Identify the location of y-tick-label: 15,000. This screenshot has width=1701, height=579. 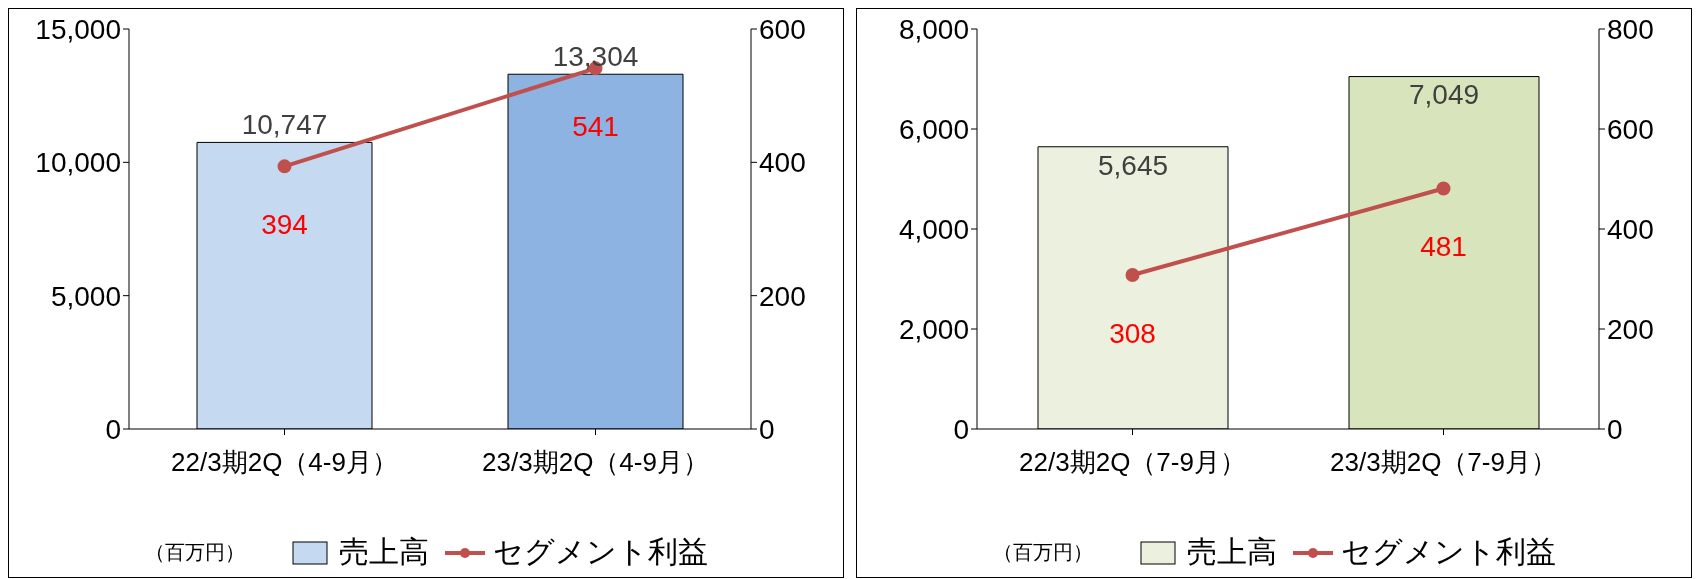
(78, 29).